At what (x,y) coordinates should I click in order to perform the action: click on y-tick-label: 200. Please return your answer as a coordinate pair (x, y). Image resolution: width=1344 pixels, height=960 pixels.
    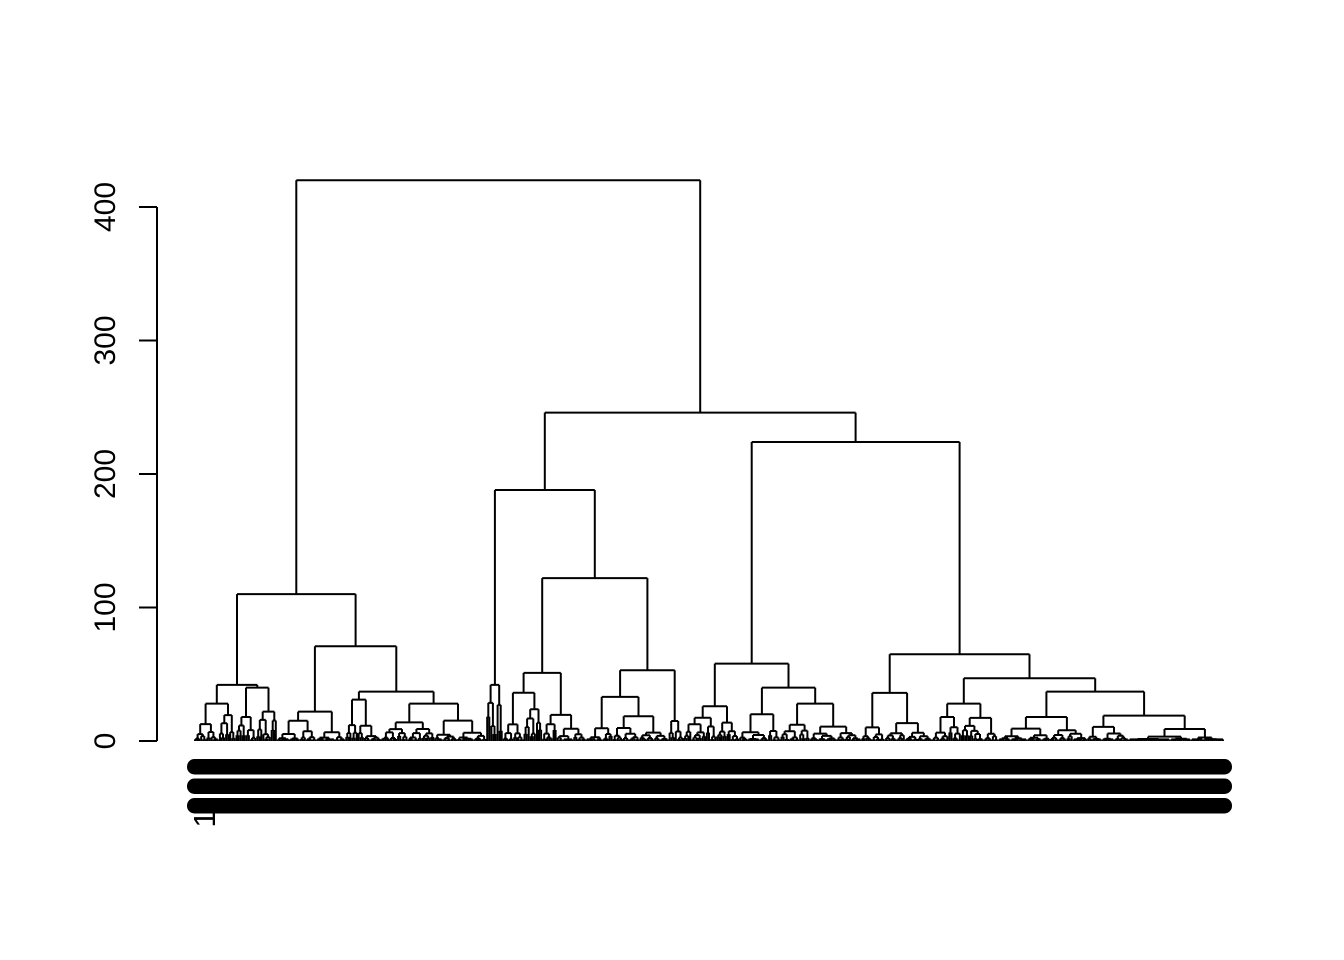
    Looking at the image, I should click on (105, 474).